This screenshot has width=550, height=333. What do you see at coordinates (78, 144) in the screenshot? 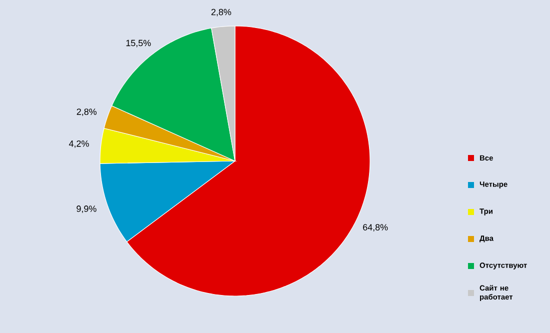
I see `data-label: 4,2%` at bounding box center [78, 144].